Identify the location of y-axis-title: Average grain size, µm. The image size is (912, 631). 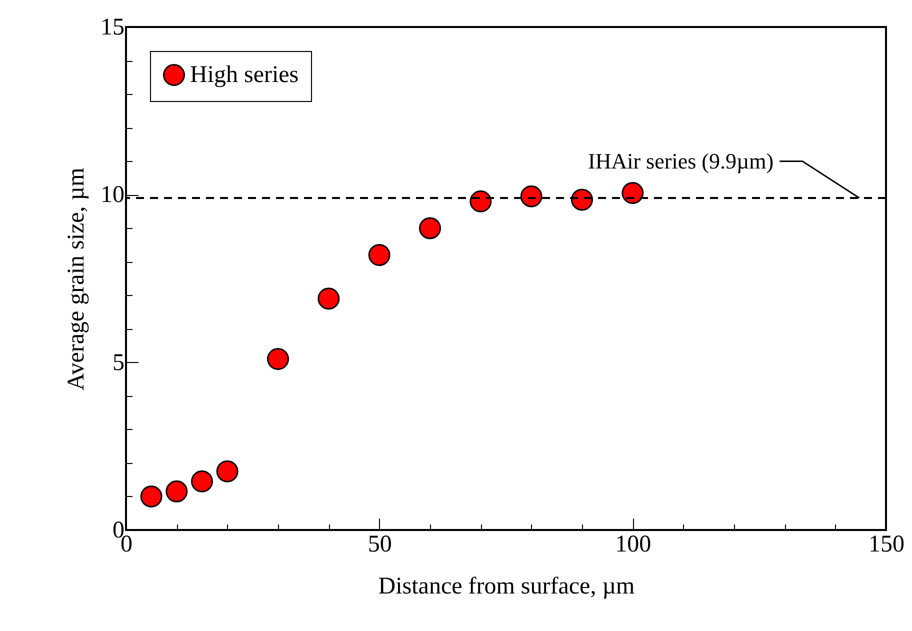
(77, 278).